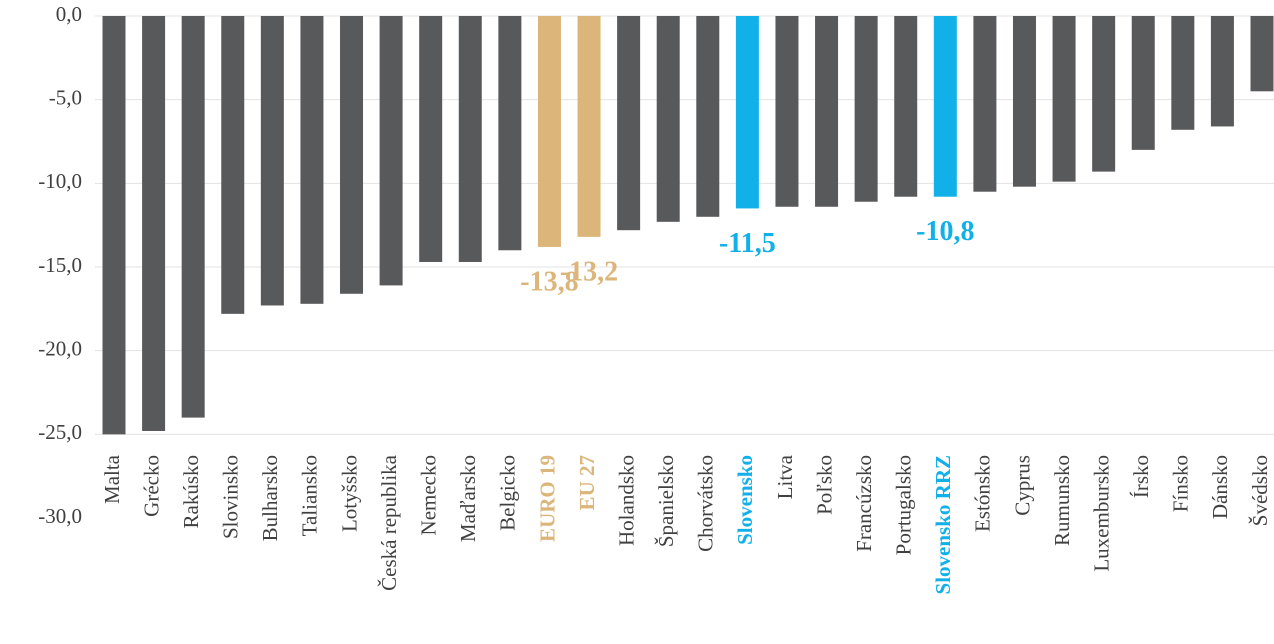  What do you see at coordinates (824, 485) in the screenshot?
I see `x-tick-label: Poľsko` at bounding box center [824, 485].